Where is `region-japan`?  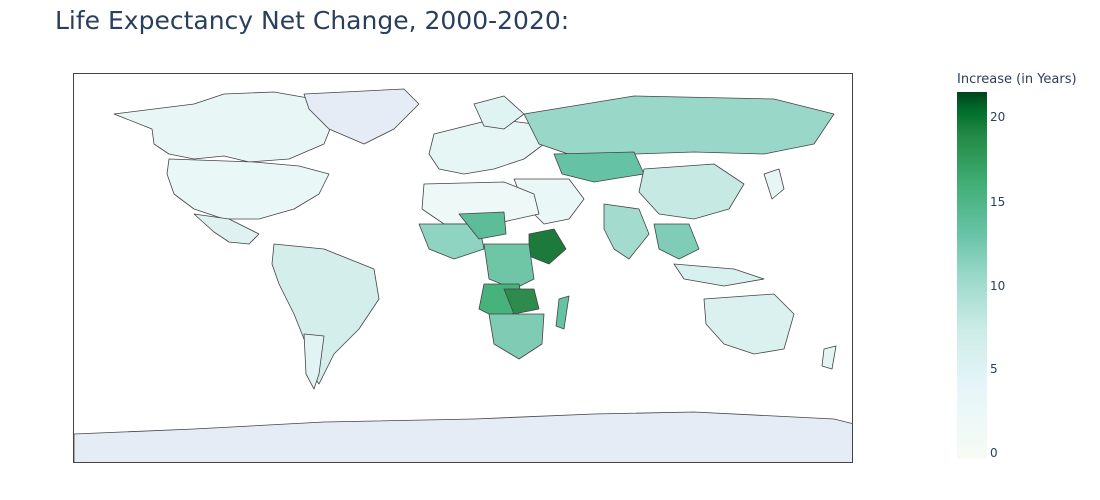
region-japan is located at coordinates (774, 184).